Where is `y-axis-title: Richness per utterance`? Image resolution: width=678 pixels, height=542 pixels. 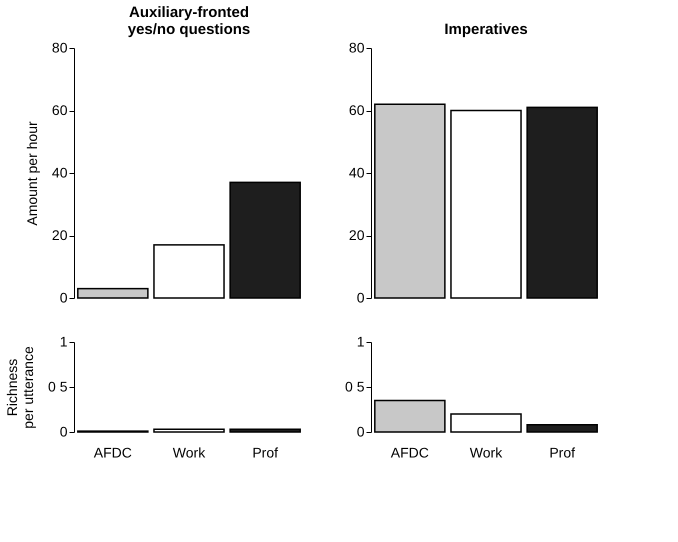
y-axis-title: Richness per utterance is located at coordinates (20, 387).